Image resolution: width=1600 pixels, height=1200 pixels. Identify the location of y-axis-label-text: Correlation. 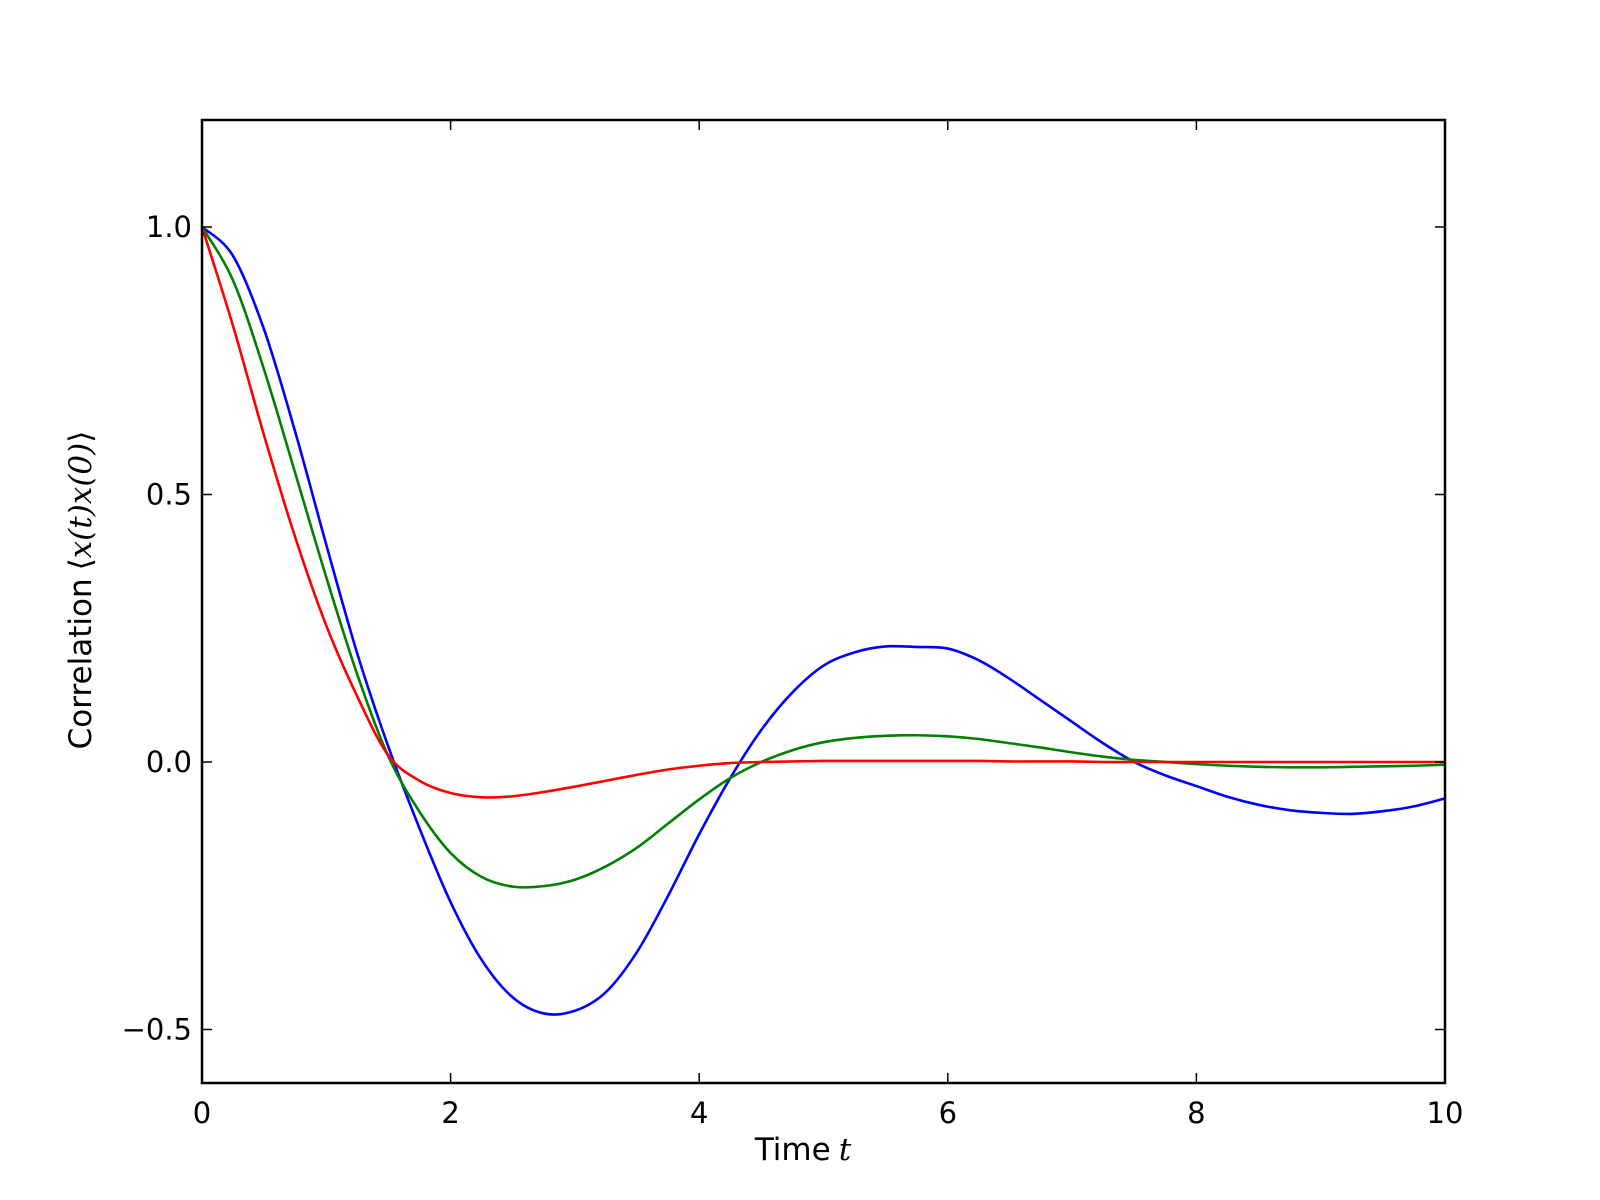
(81, 663).